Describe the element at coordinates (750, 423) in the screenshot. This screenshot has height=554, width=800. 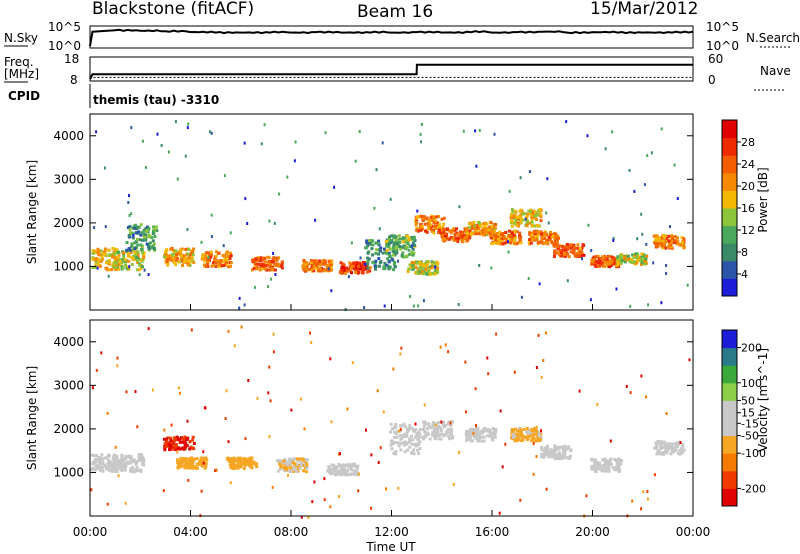
I see `colorbar-tick-label: -15` at that location.